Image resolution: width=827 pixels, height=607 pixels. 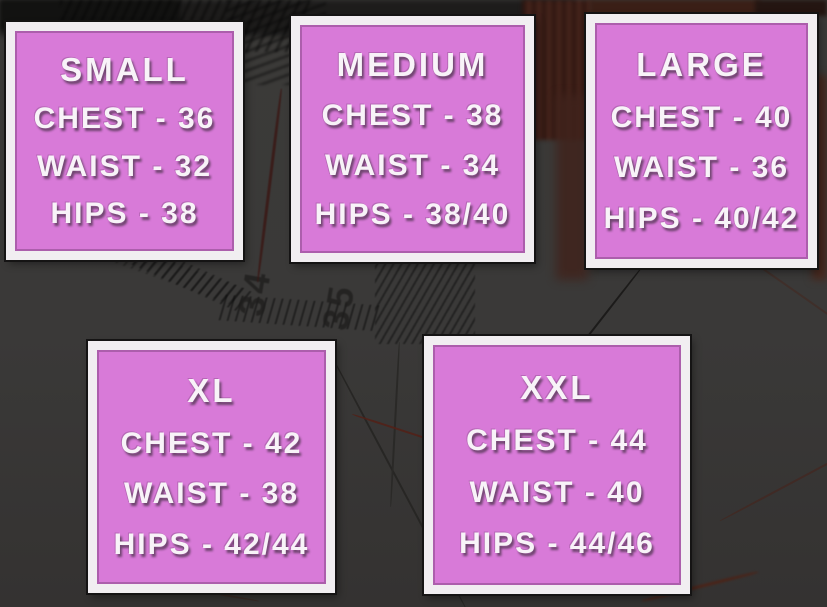 What do you see at coordinates (572, 187) in the screenshot?
I see `red-thread-smudge` at bounding box center [572, 187].